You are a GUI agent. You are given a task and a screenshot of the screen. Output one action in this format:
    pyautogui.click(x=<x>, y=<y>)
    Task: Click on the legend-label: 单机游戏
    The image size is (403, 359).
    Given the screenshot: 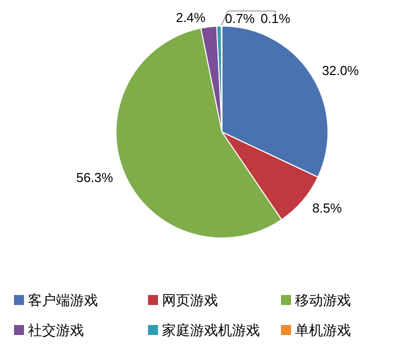 What is the action you would take?
    pyautogui.click(x=323, y=330)
    